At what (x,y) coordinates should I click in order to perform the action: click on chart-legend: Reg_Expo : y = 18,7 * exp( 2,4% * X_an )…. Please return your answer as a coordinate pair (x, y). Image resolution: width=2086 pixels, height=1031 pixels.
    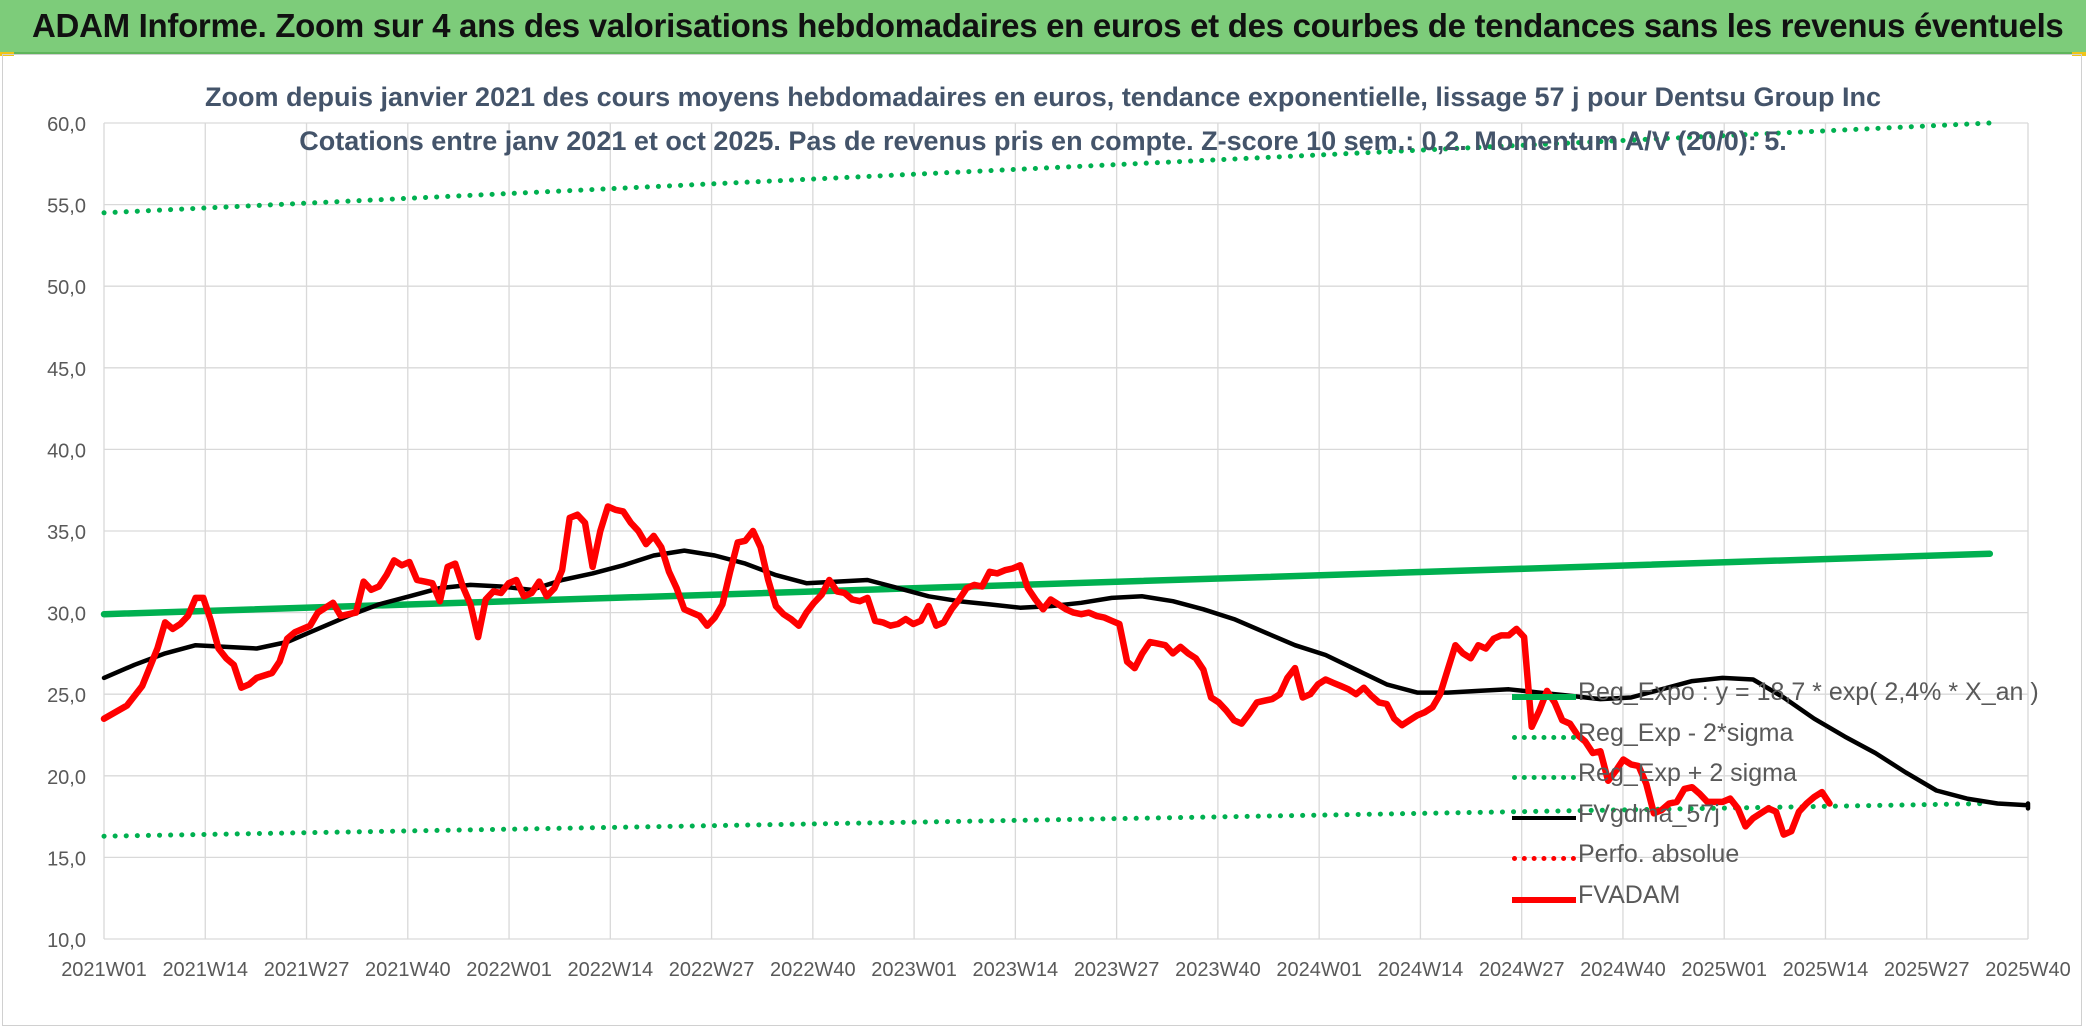
    Looking at the image, I should click on (1778, 797).